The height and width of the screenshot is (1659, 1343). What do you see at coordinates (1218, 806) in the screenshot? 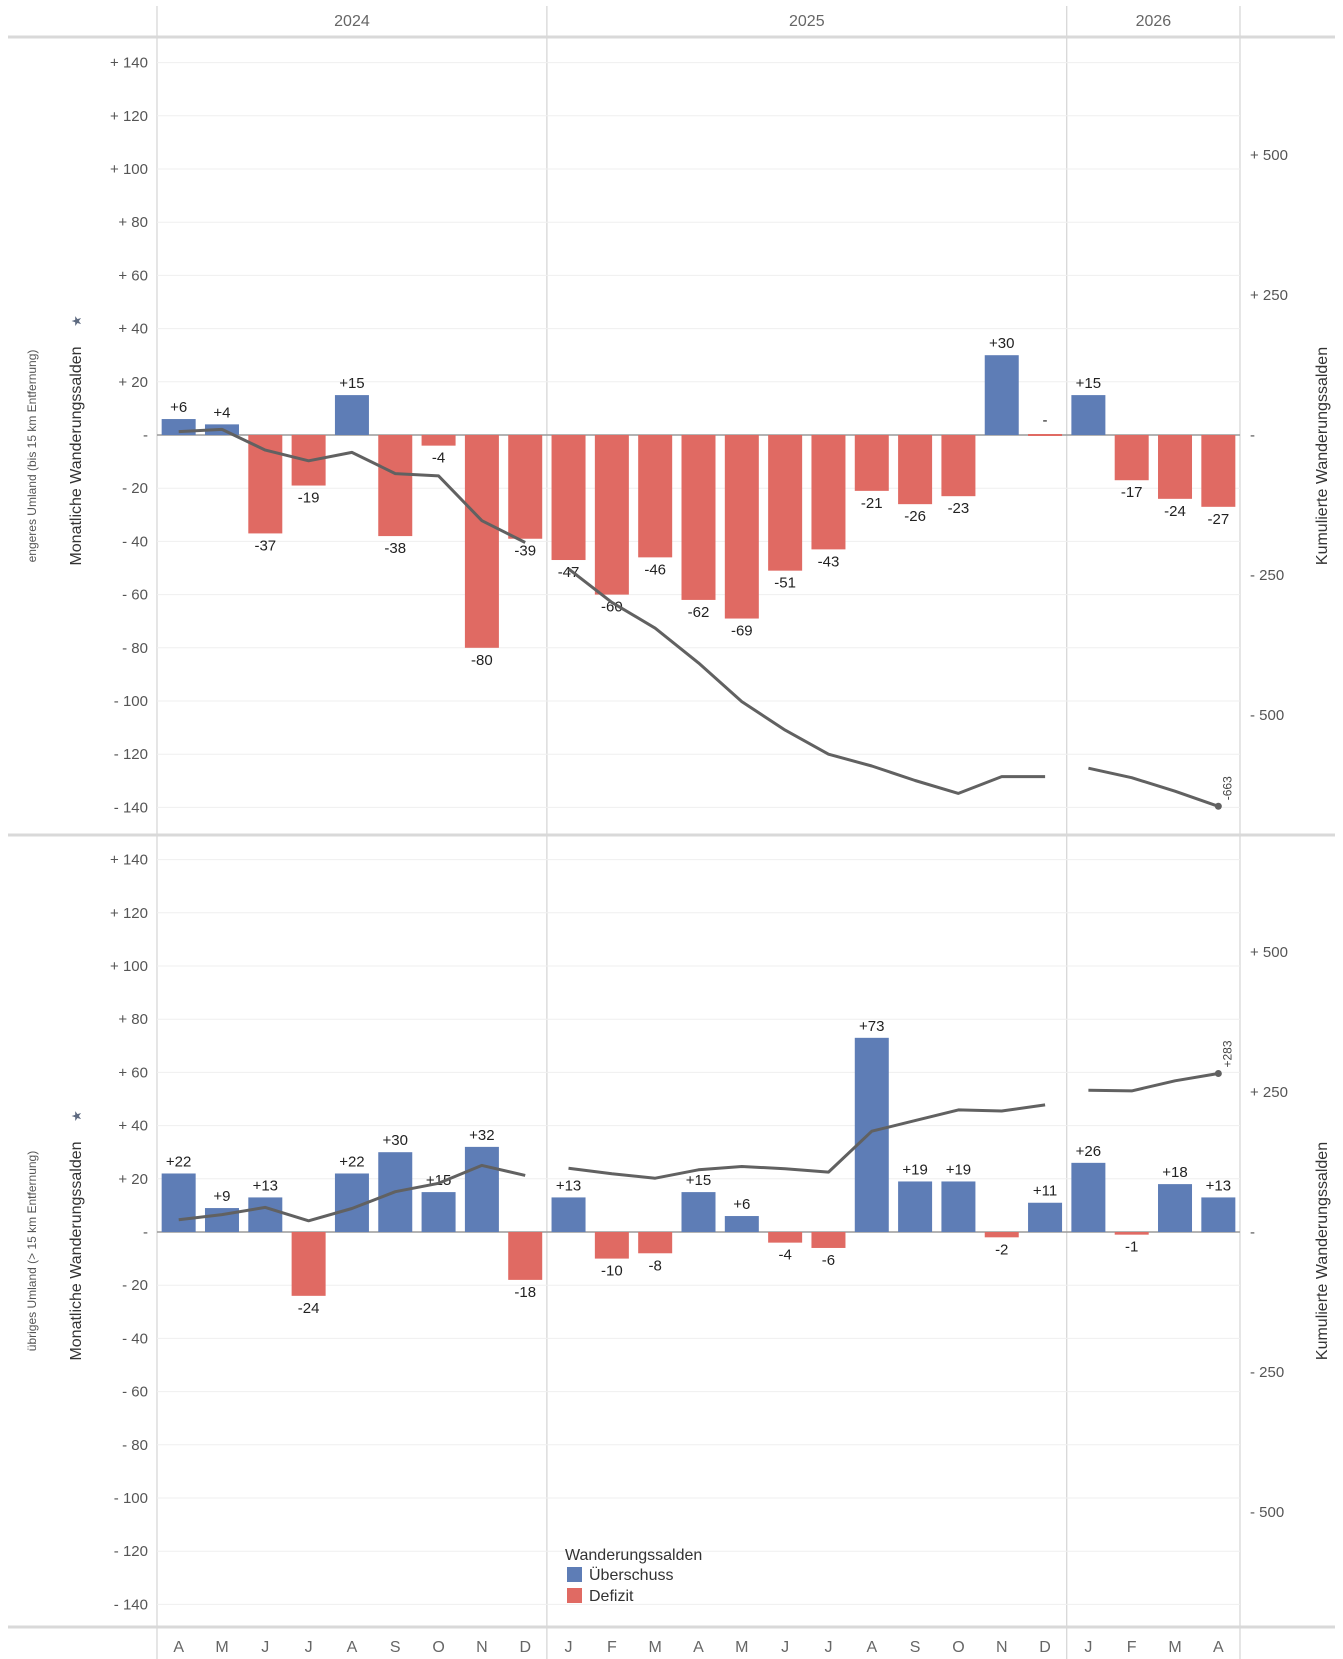
I see `cumulative-end-point` at bounding box center [1218, 806].